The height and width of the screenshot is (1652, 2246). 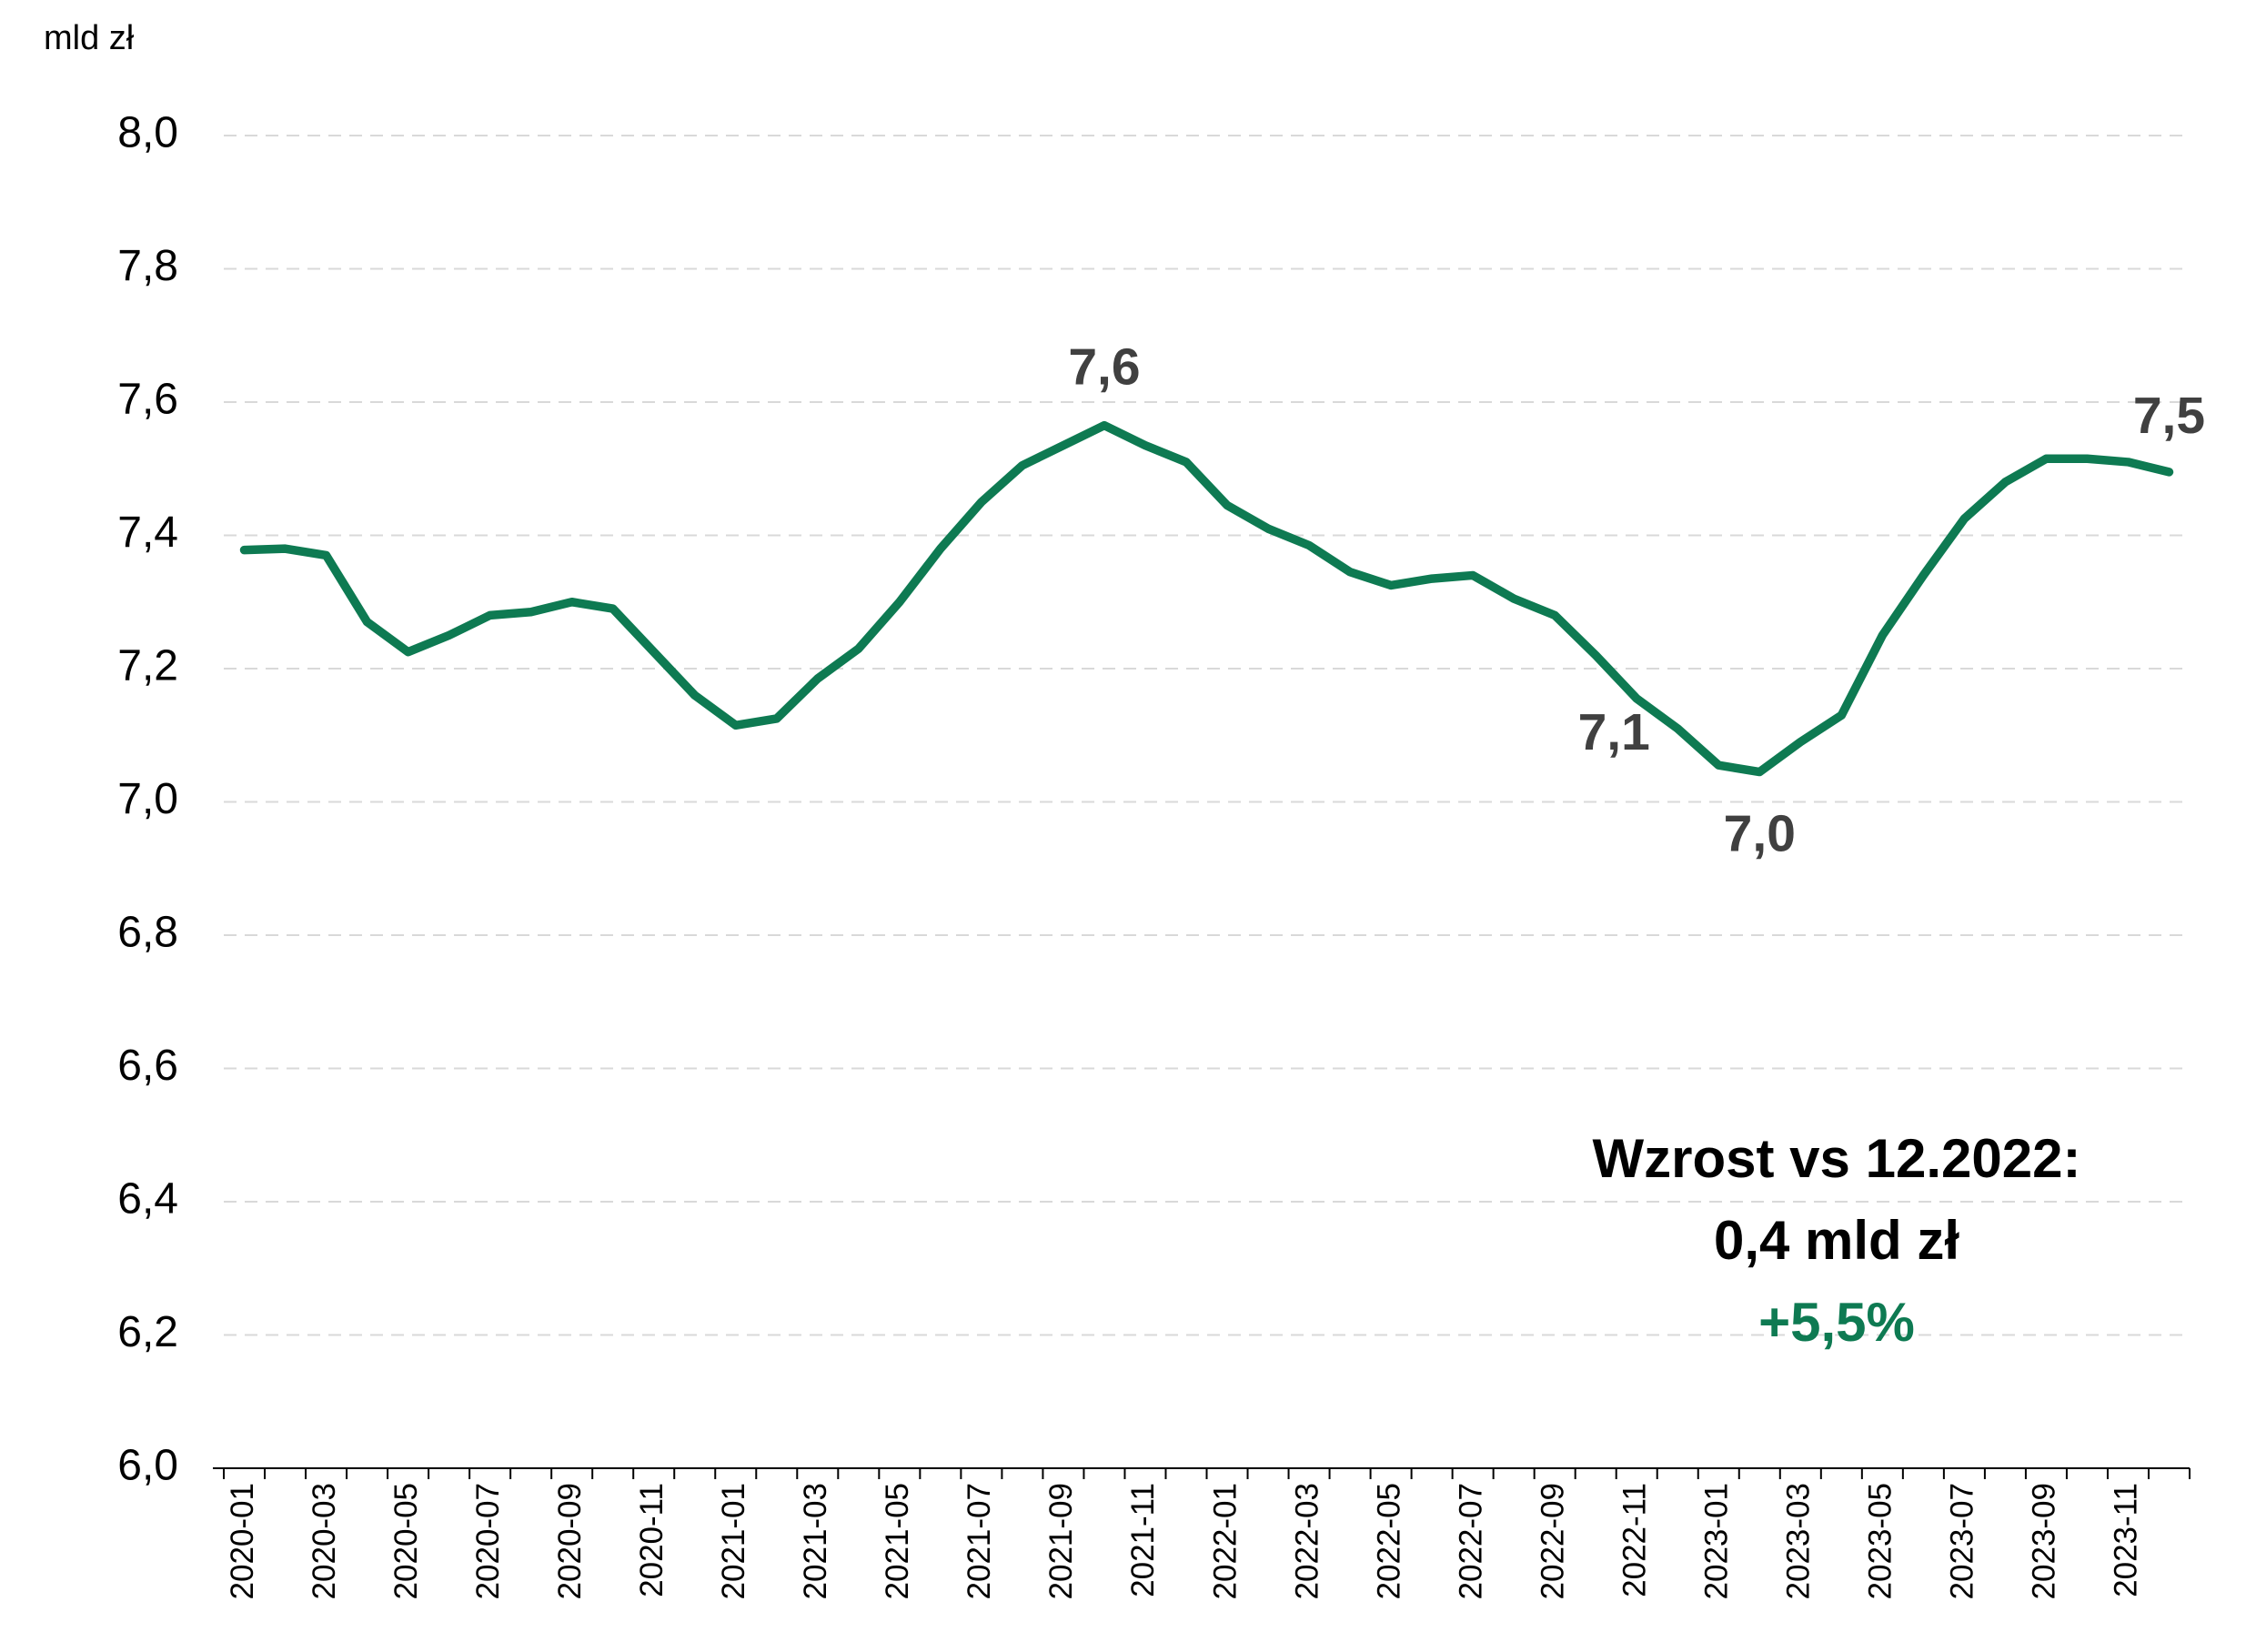 What do you see at coordinates (1552, 1541) in the screenshot?
I see `x-tick-label: 2022-09` at bounding box center [1552, 1541].